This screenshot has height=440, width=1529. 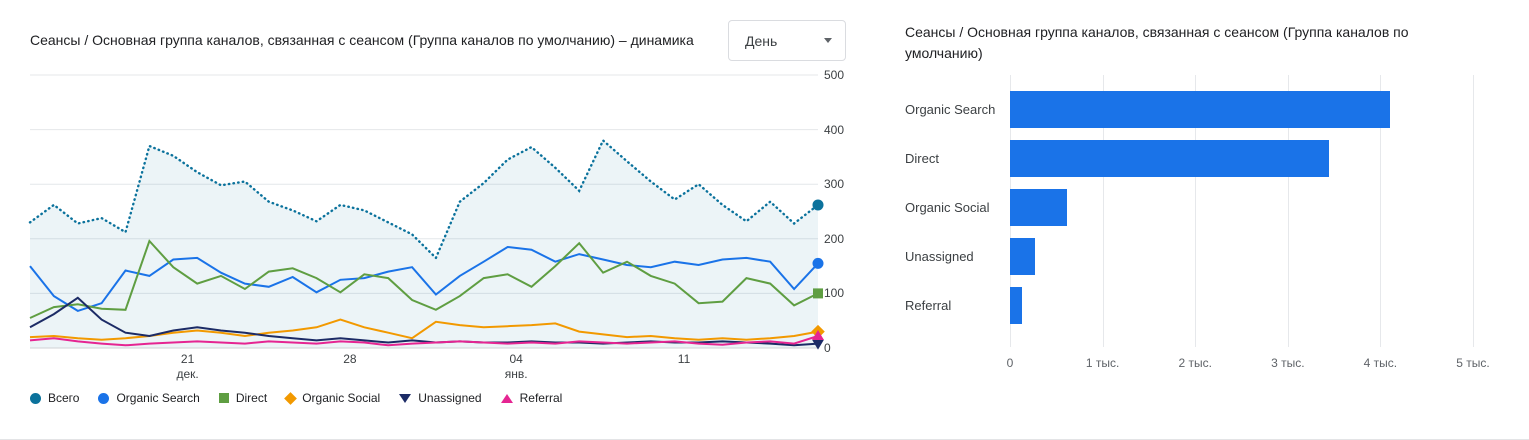 I want to click on bar-direct, so click(x=1170, y=158).